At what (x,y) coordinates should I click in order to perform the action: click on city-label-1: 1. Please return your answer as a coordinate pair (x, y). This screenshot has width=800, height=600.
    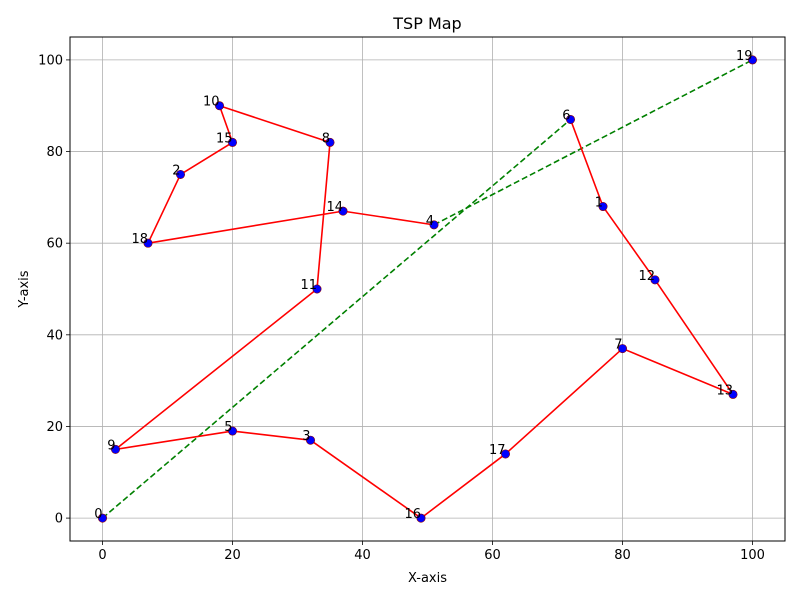
    Looking at the image, I should click on (599, 203).